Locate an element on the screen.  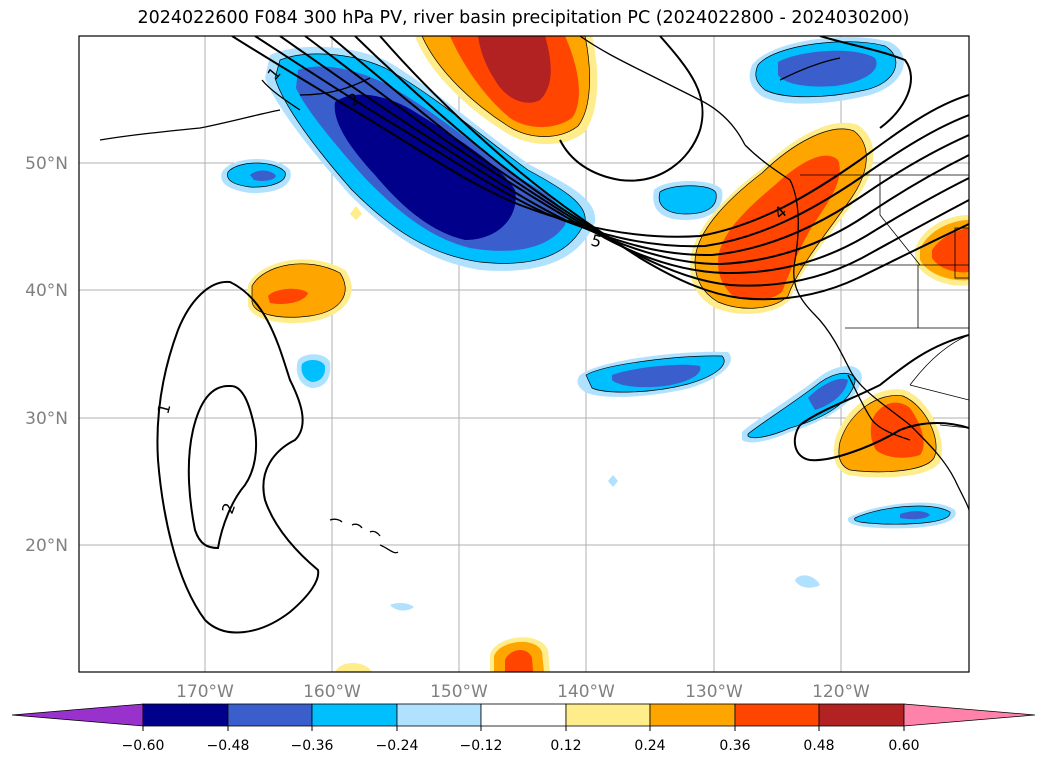
colorbar-ticks is located at coordinates (523, 728).